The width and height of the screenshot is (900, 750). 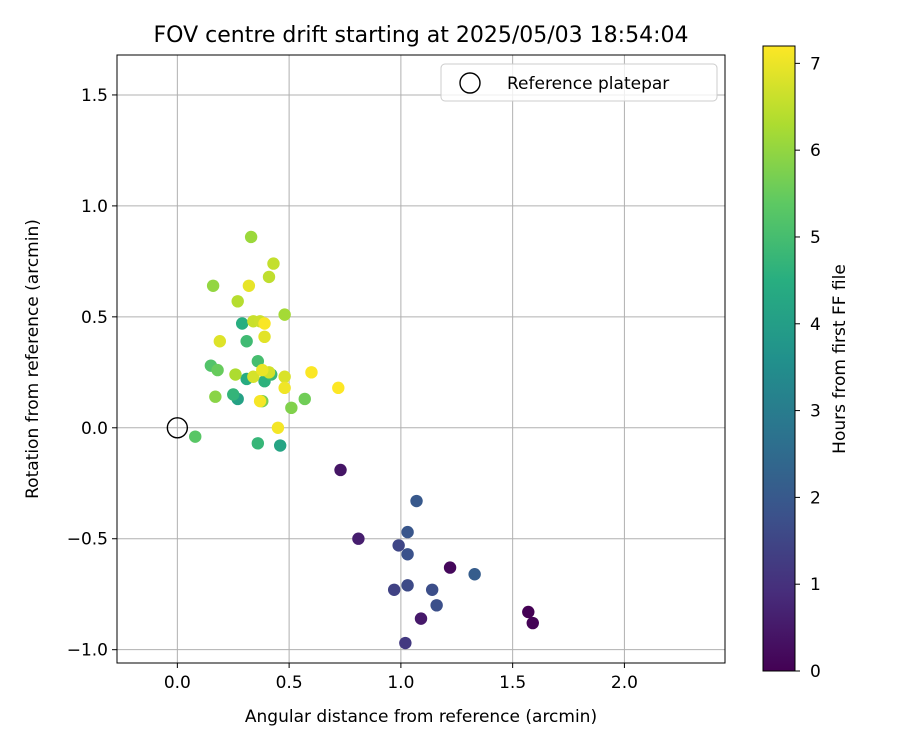 What do you see at coordinates (177, 428) in the screenshot?
I see `reference-platepar-marker` at bounding box center [177, 428].